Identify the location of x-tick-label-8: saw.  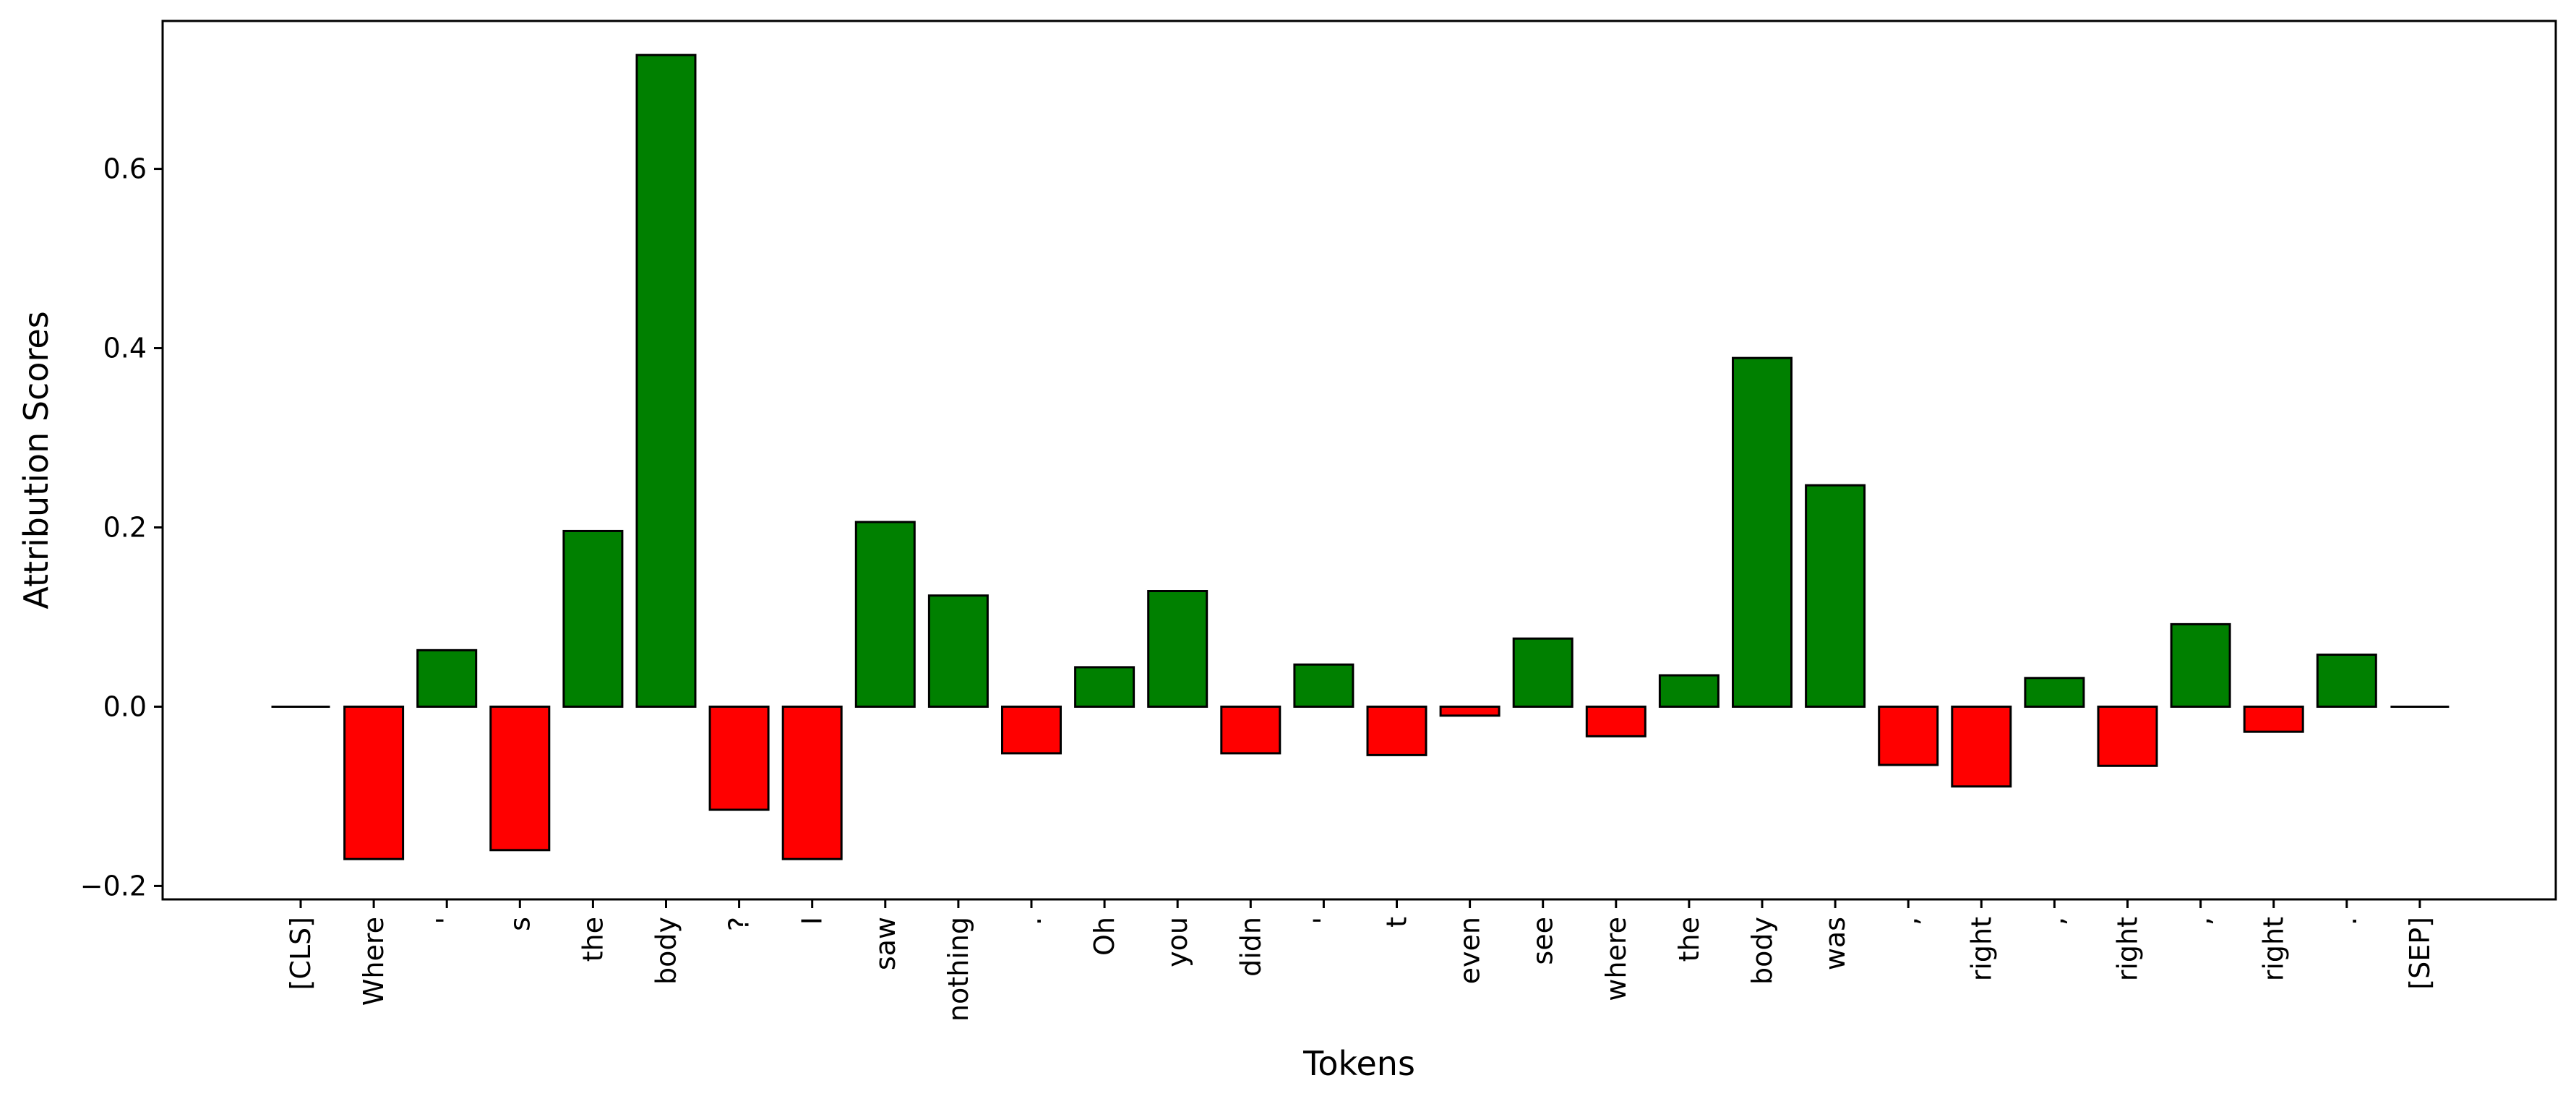
(885, 943).